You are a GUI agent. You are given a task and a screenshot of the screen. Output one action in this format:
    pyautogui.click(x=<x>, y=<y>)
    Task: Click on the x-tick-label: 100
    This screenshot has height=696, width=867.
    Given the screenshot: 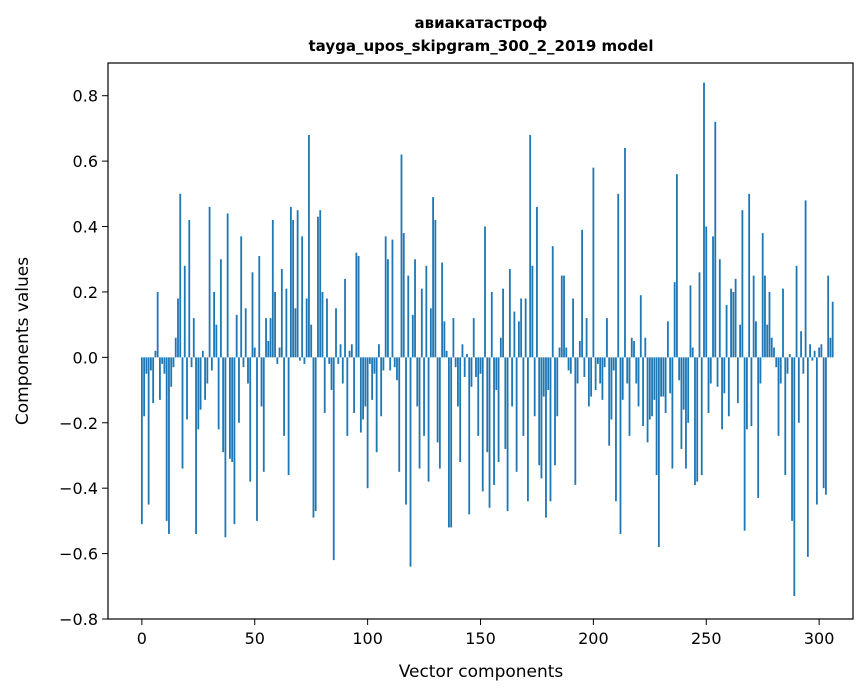 What is the action you would take?
    pyautogui.click(x=367, y=638)
    